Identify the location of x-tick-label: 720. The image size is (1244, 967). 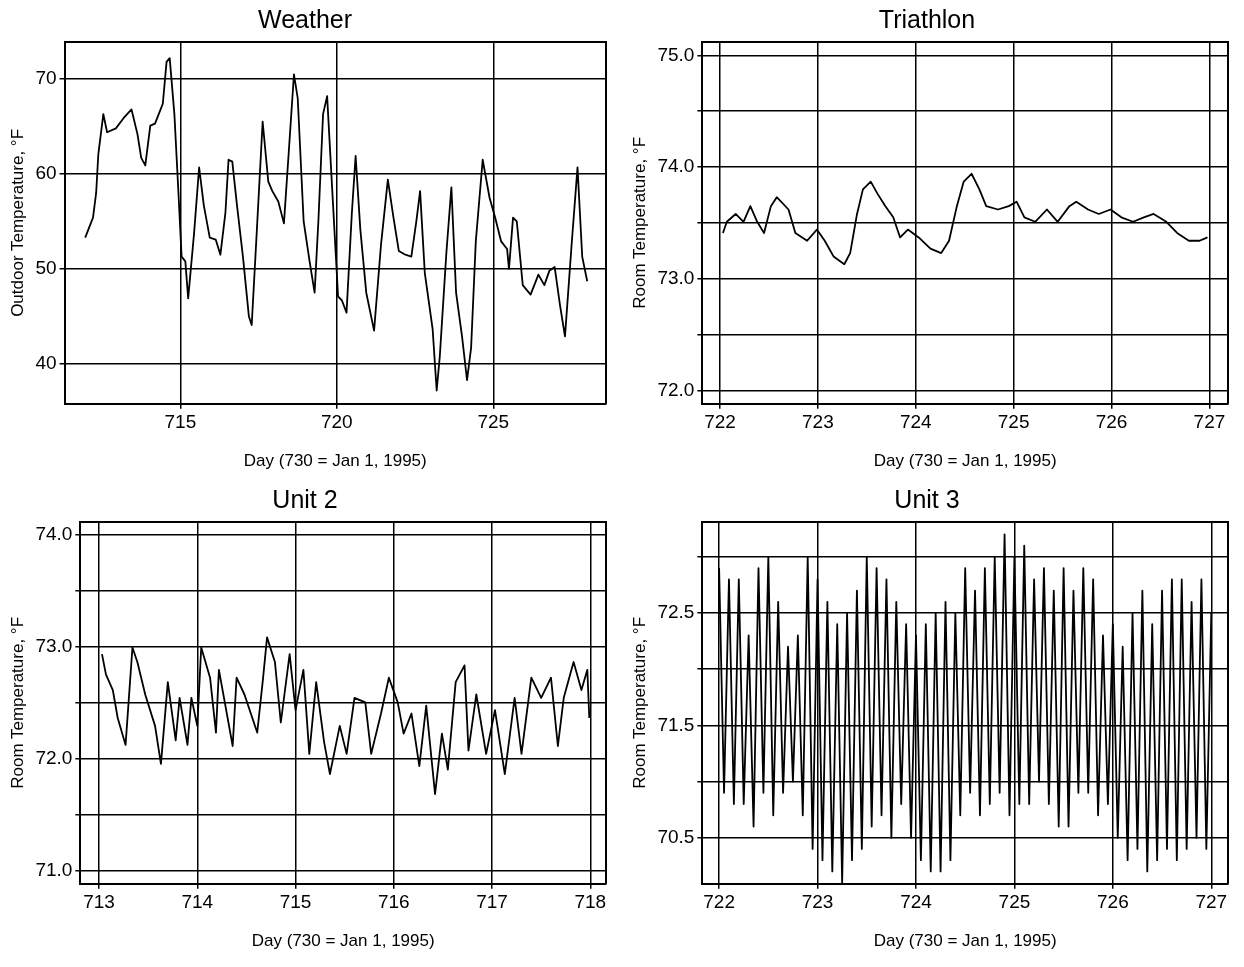
(336, 422).